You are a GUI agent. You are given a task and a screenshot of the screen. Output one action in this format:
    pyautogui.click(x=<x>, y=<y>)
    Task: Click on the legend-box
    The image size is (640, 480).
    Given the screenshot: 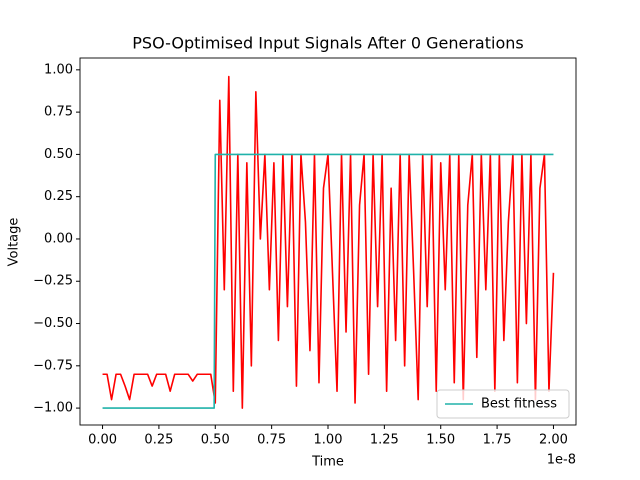 What is the action you would take?
    pyautogui.click(x=503, y=404)
    